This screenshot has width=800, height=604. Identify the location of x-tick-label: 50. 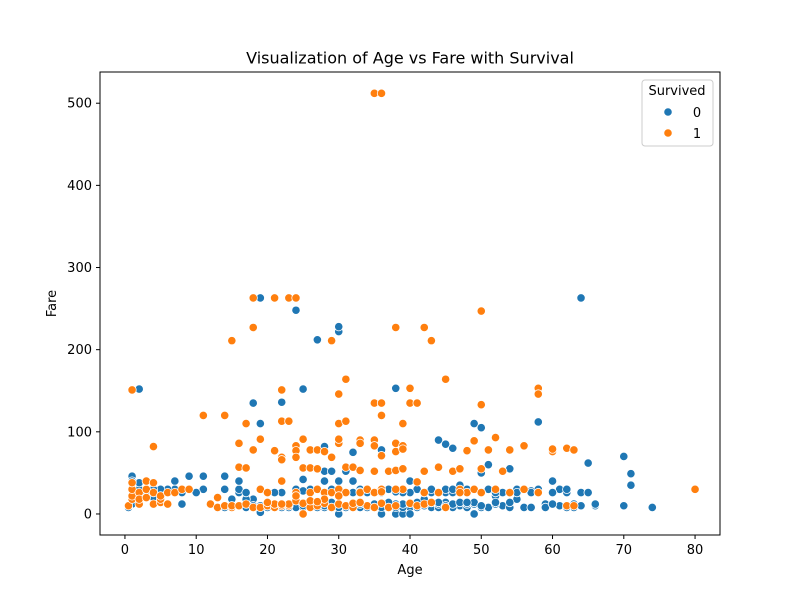
(481, 550).